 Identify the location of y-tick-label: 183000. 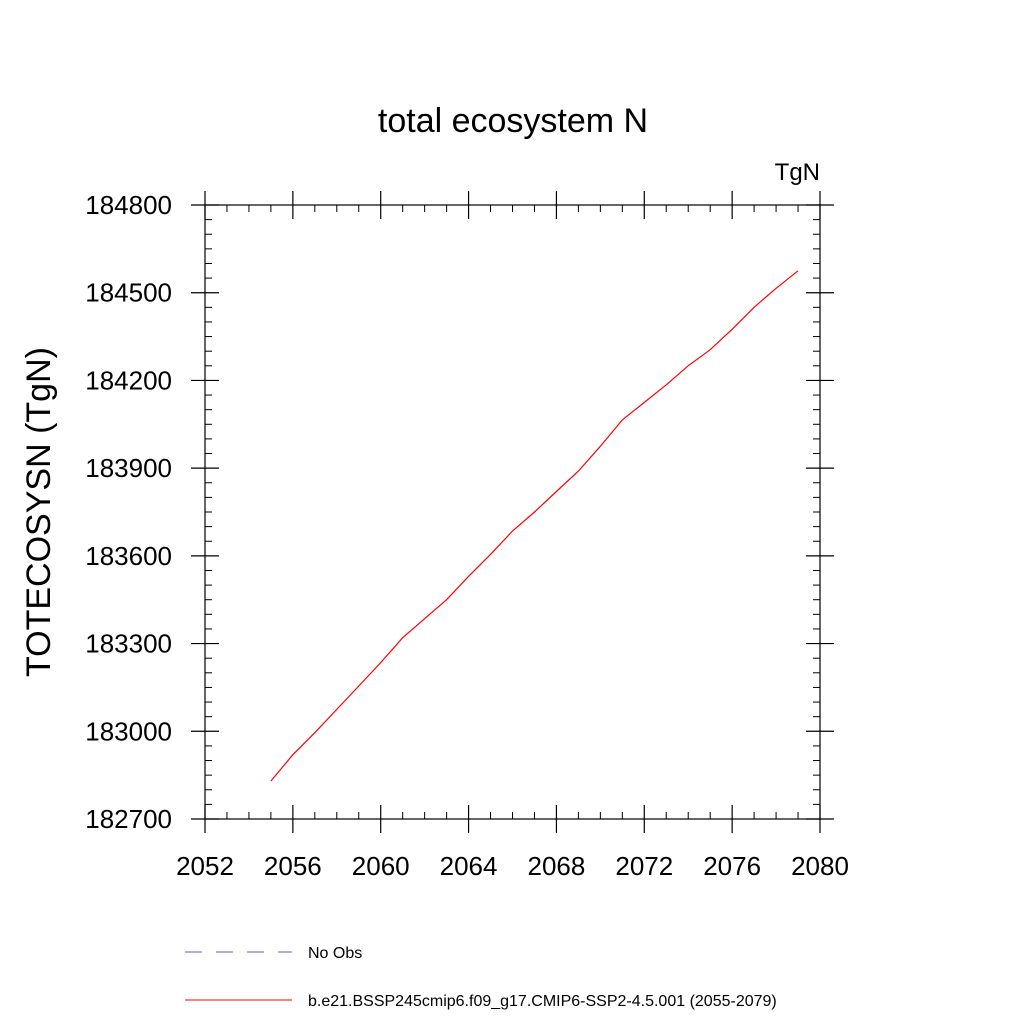
(128, 731).